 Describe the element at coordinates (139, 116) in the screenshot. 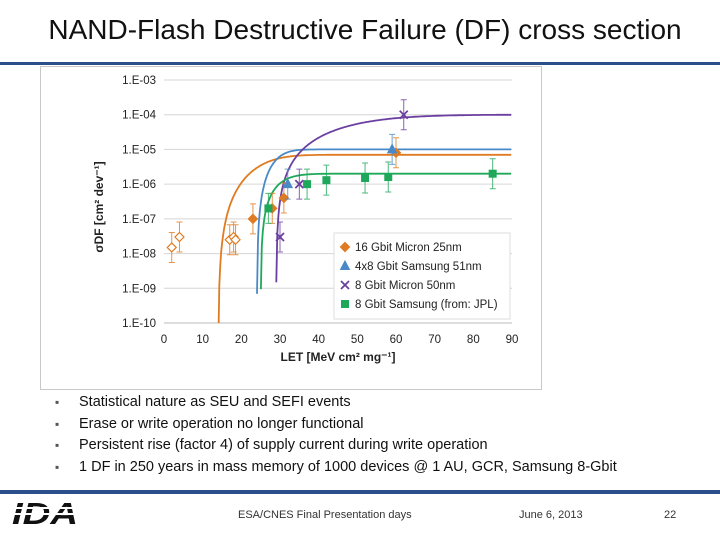

I see `y-tick-label: 1.E-04` at that location.